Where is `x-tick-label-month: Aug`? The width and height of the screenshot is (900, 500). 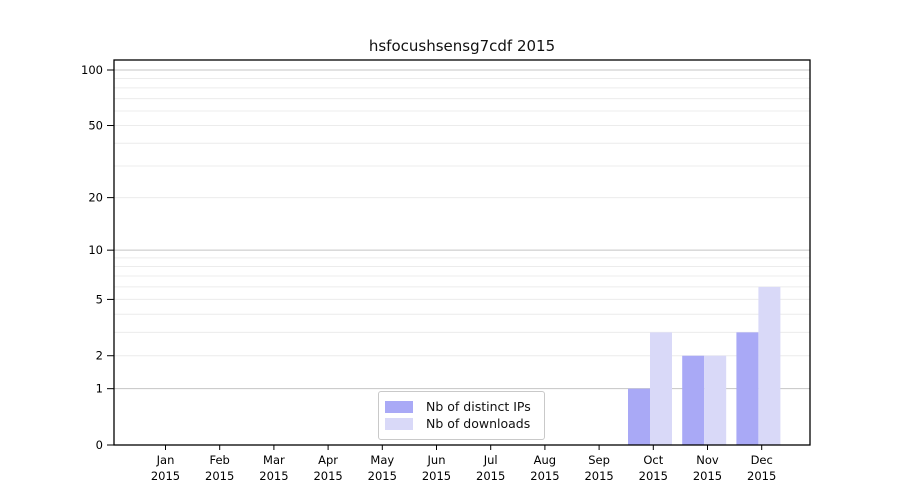 x-tick-label-month: Aug is located at coordinates (545, 460).